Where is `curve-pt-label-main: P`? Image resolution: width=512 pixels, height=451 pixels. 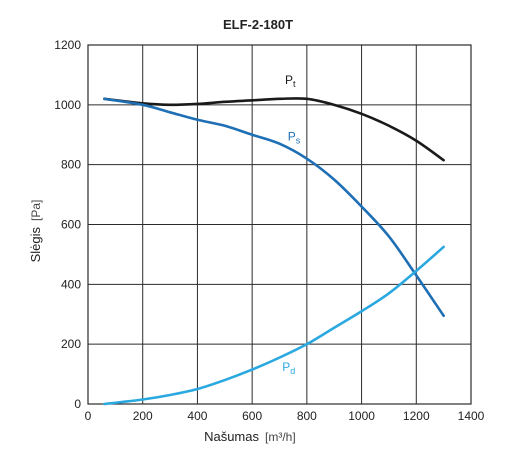 curve-pt-label-main: P is located at coordinates (289, 80).